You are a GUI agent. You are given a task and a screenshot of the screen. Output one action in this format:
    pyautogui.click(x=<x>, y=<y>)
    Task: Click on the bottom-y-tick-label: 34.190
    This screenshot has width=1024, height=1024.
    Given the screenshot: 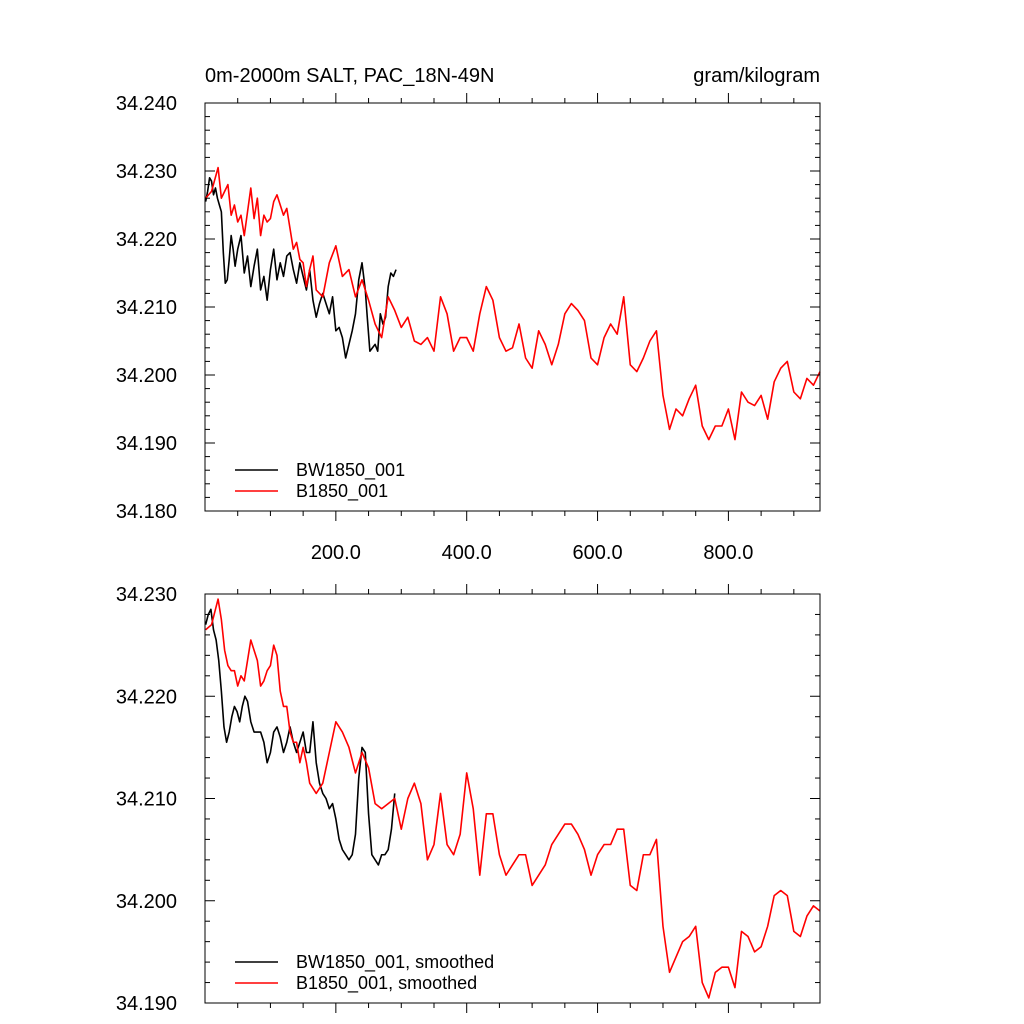 What is the action you would take?
    pyautogui.click(x=146, y=1004)
    